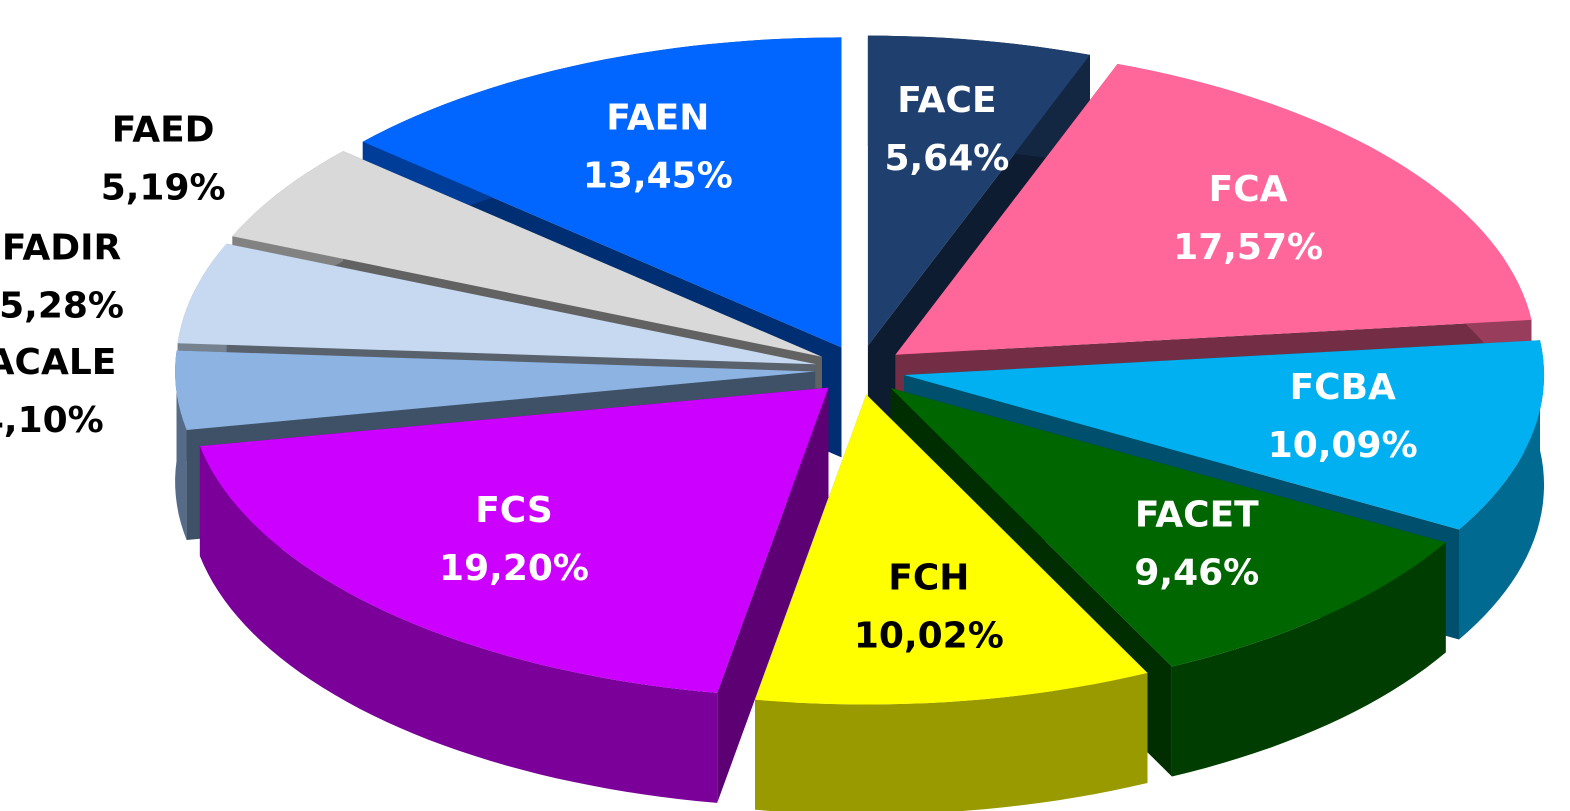 Image resolution: width=1570 pixels, height=811 pixels. I want to click on slice-label-value: 5,64%, so click(946, 158).